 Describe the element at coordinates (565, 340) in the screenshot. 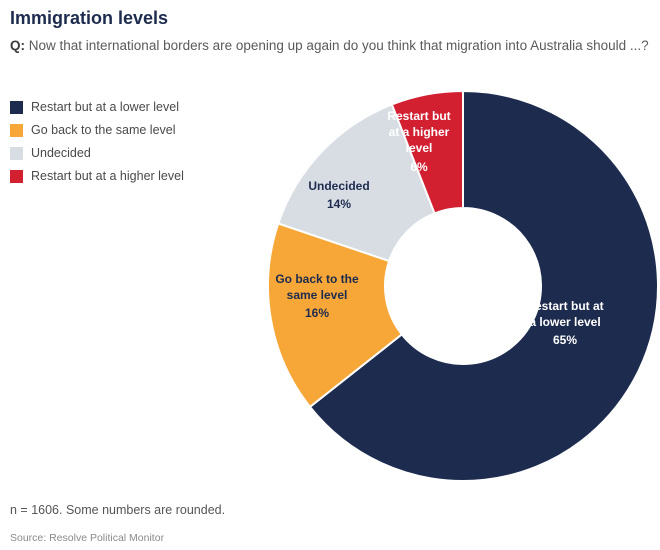

I see `slice-label-pct: 65%` at that location.